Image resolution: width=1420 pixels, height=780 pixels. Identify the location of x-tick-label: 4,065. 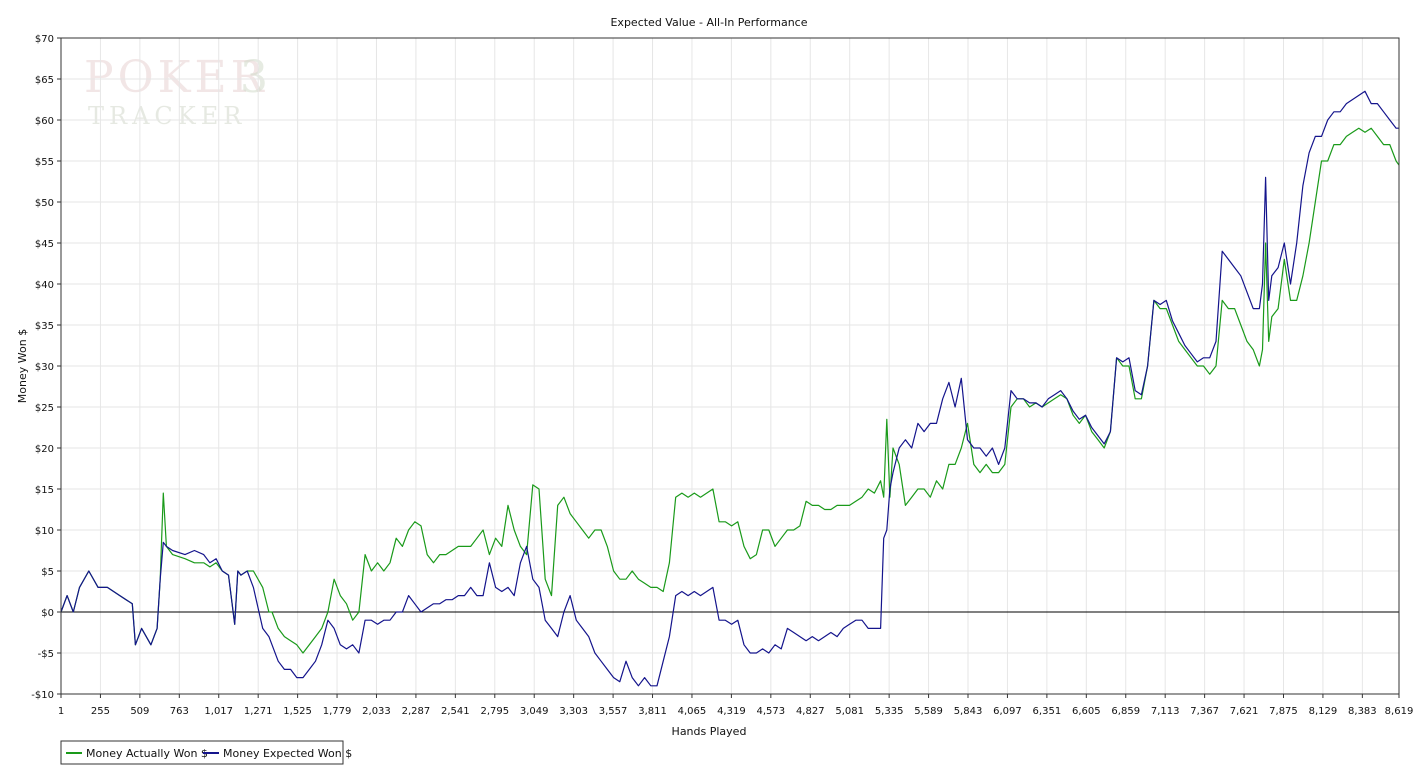
(692, 711).